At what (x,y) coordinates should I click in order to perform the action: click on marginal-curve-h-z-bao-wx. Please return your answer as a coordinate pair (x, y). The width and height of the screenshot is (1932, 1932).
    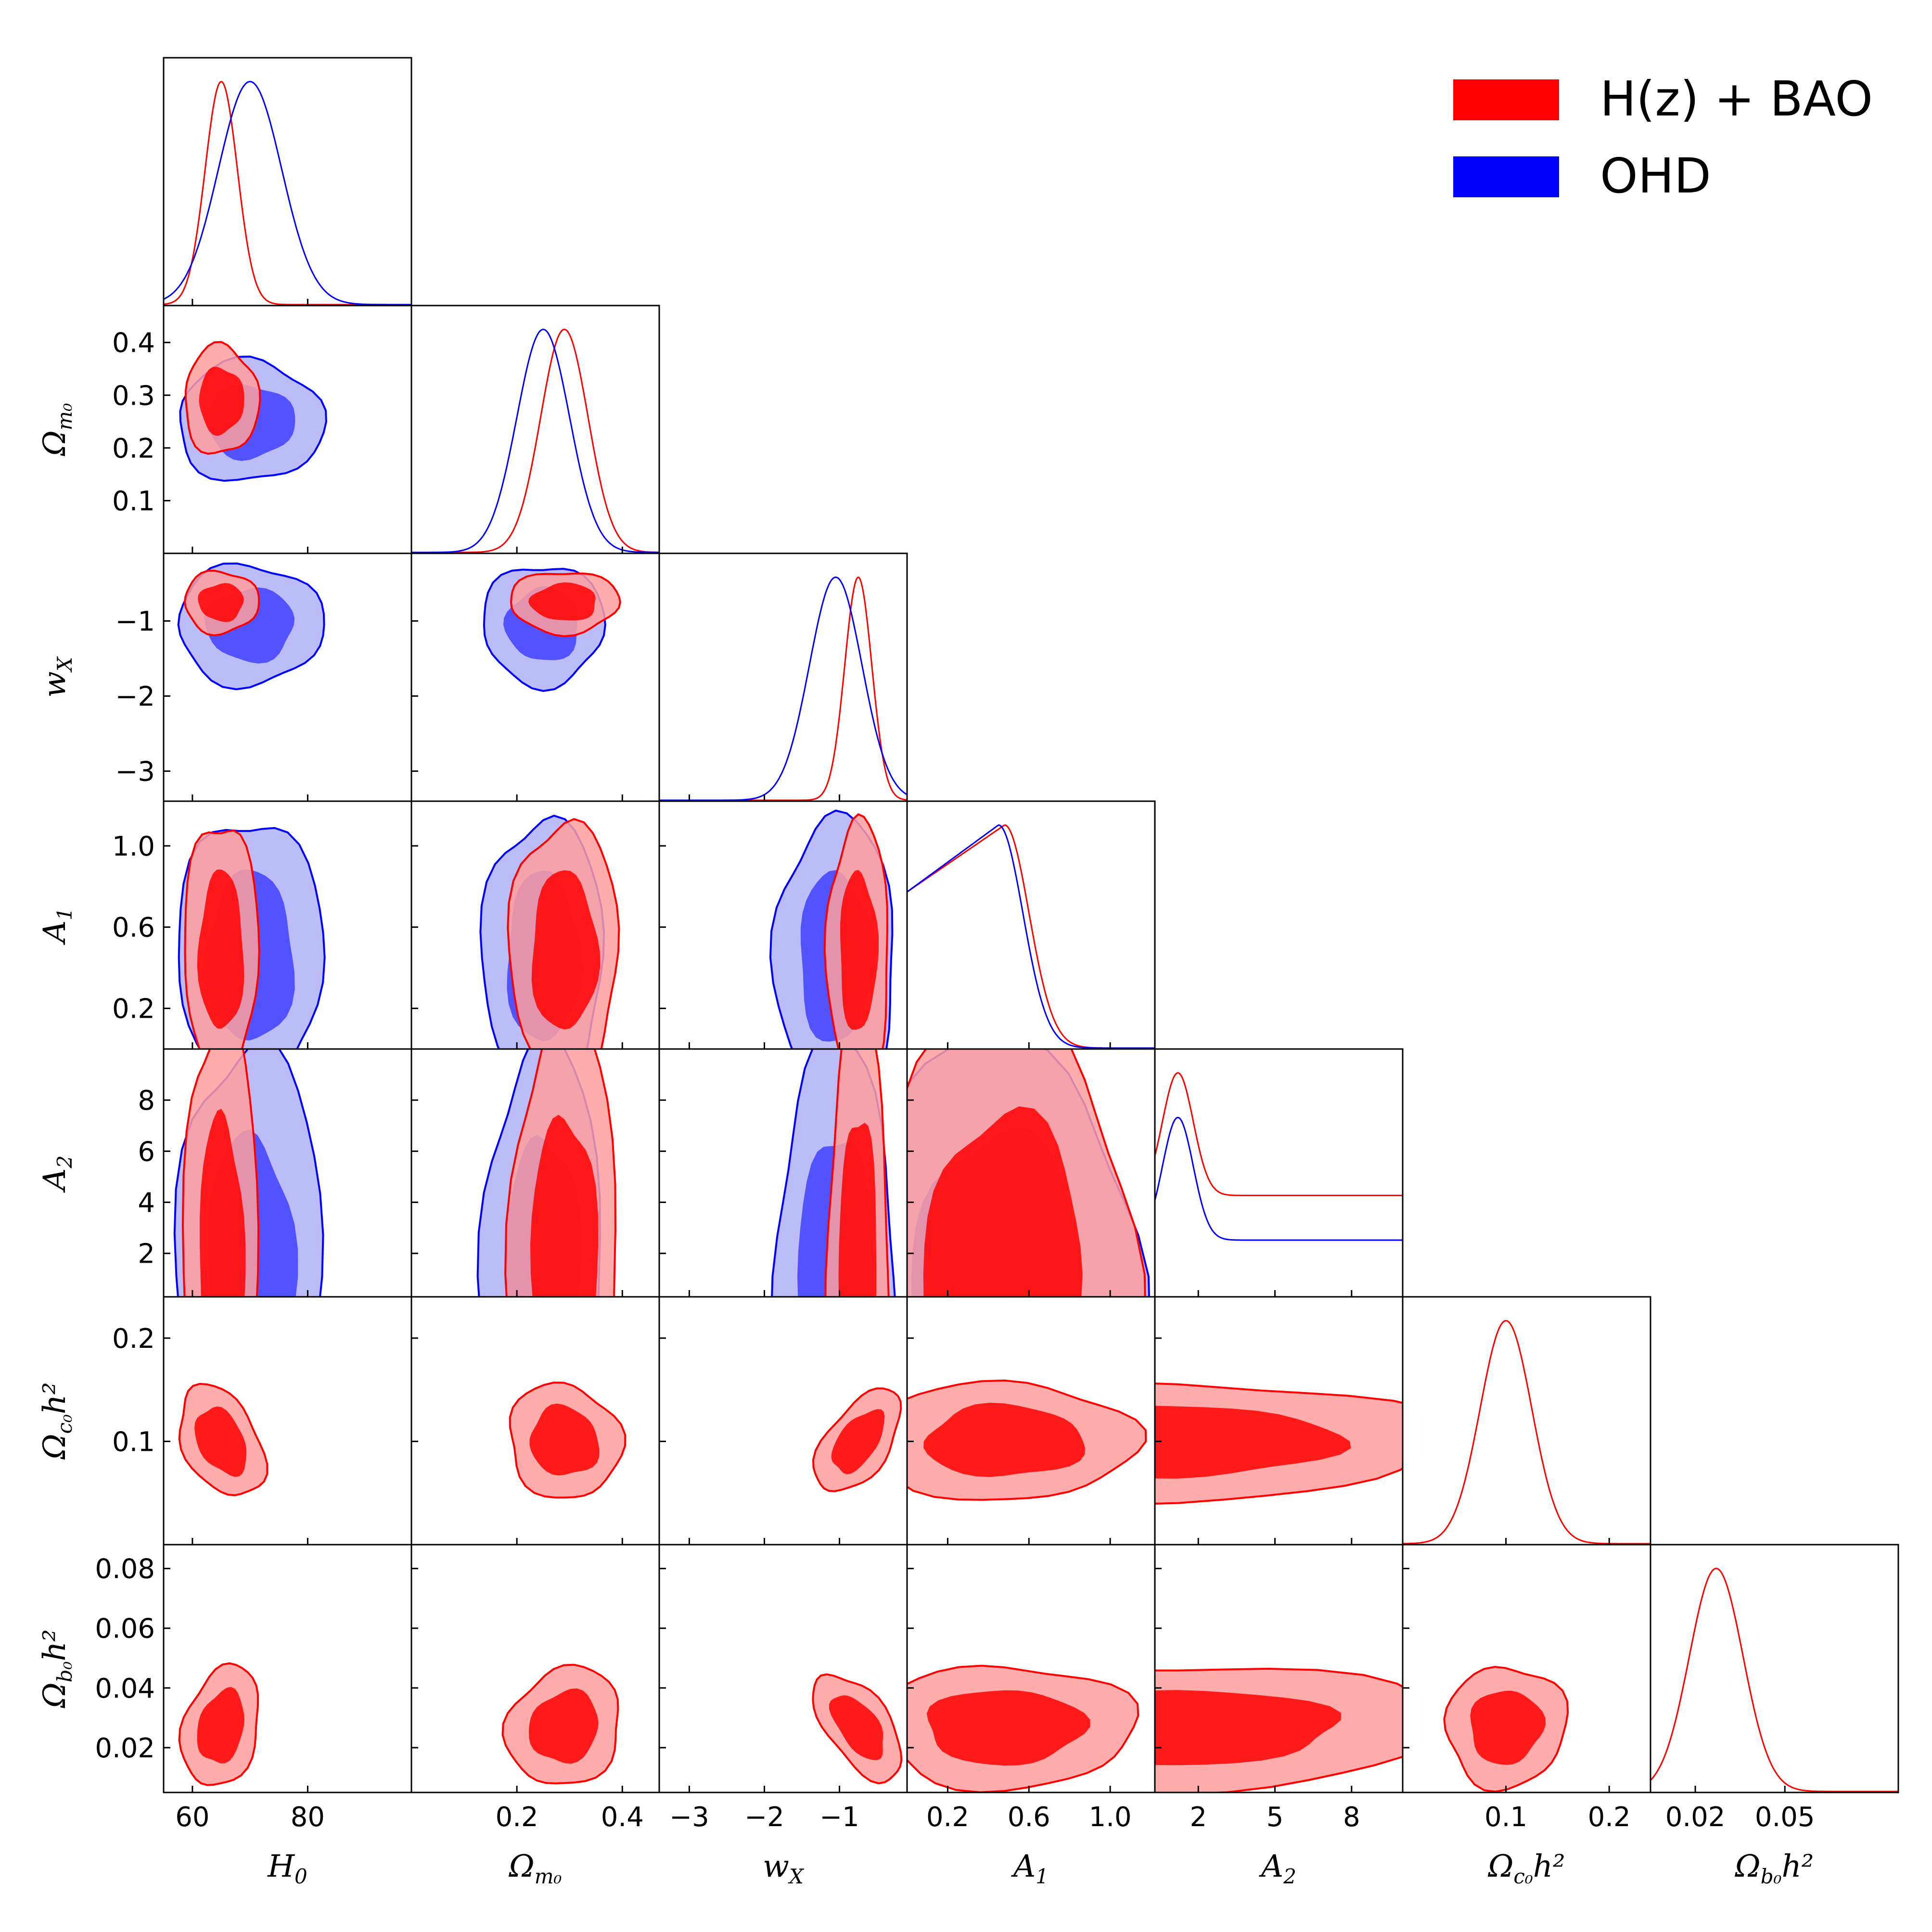
    Looking at the image, I should click on (783, 688).